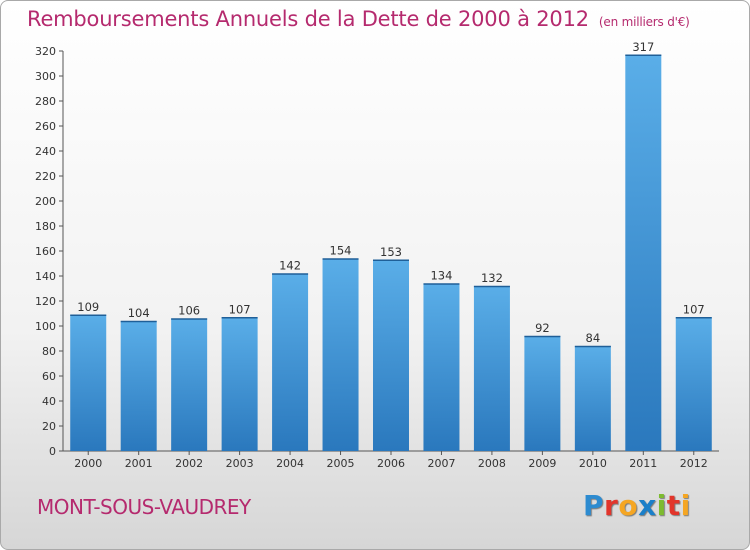  Describe the element at coordinates (441, 276) in the screenshot. I see `bar-value-label: 134` at that location.